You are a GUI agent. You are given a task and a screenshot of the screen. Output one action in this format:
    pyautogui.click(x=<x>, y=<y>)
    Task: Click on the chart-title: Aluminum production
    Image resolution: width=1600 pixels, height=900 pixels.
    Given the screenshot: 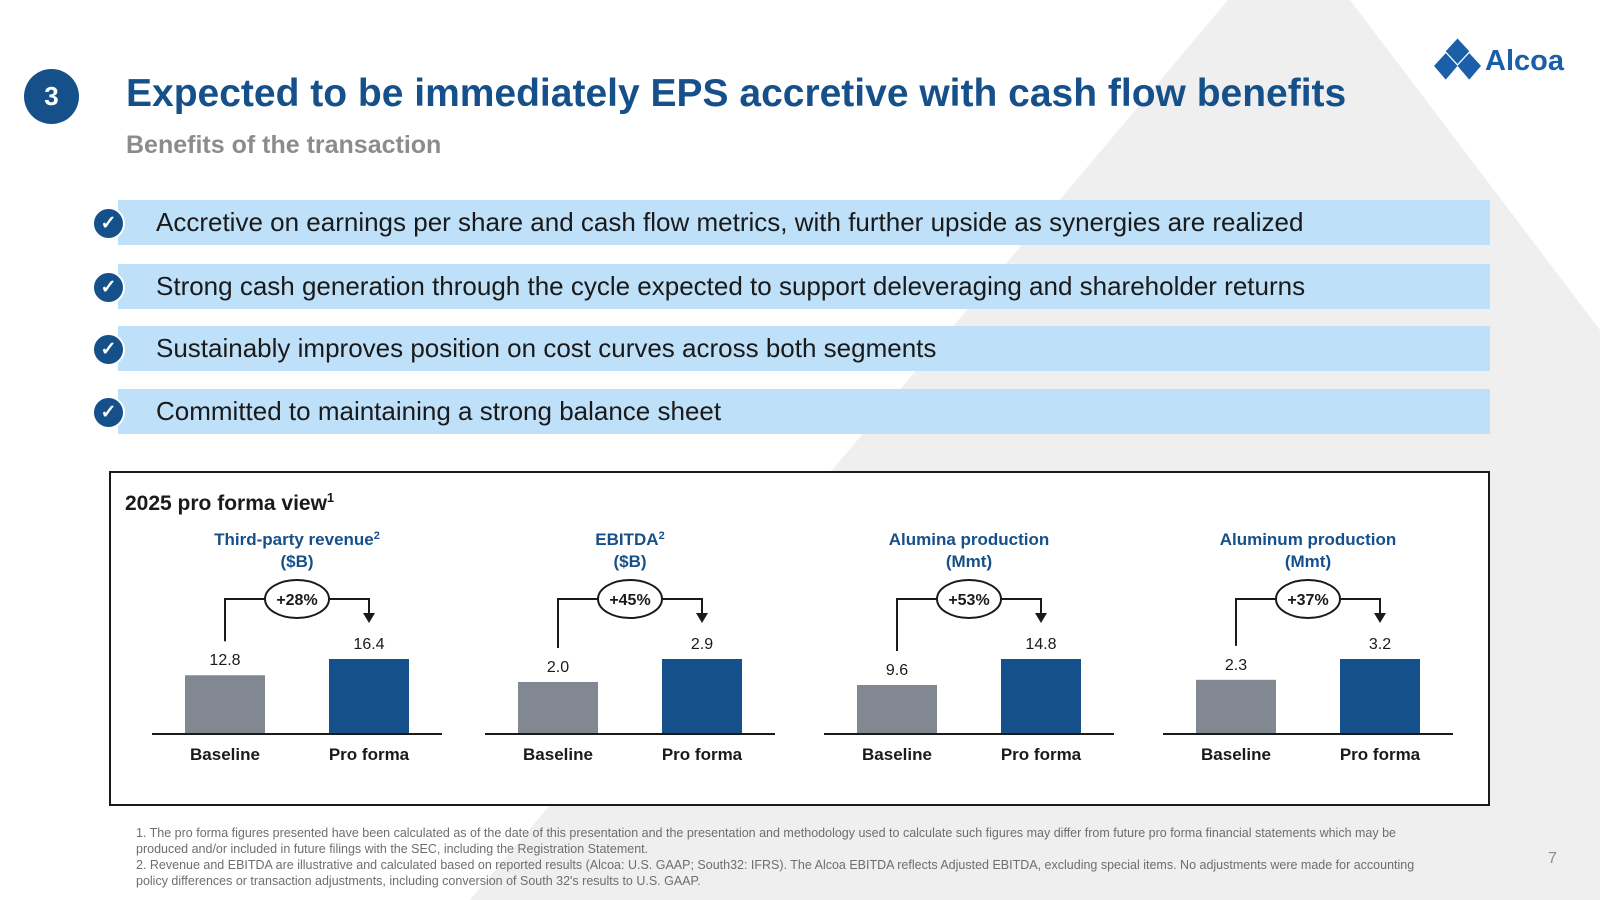 What is the action you would take?
    pyautogui.click(x=1308, y=539)
    